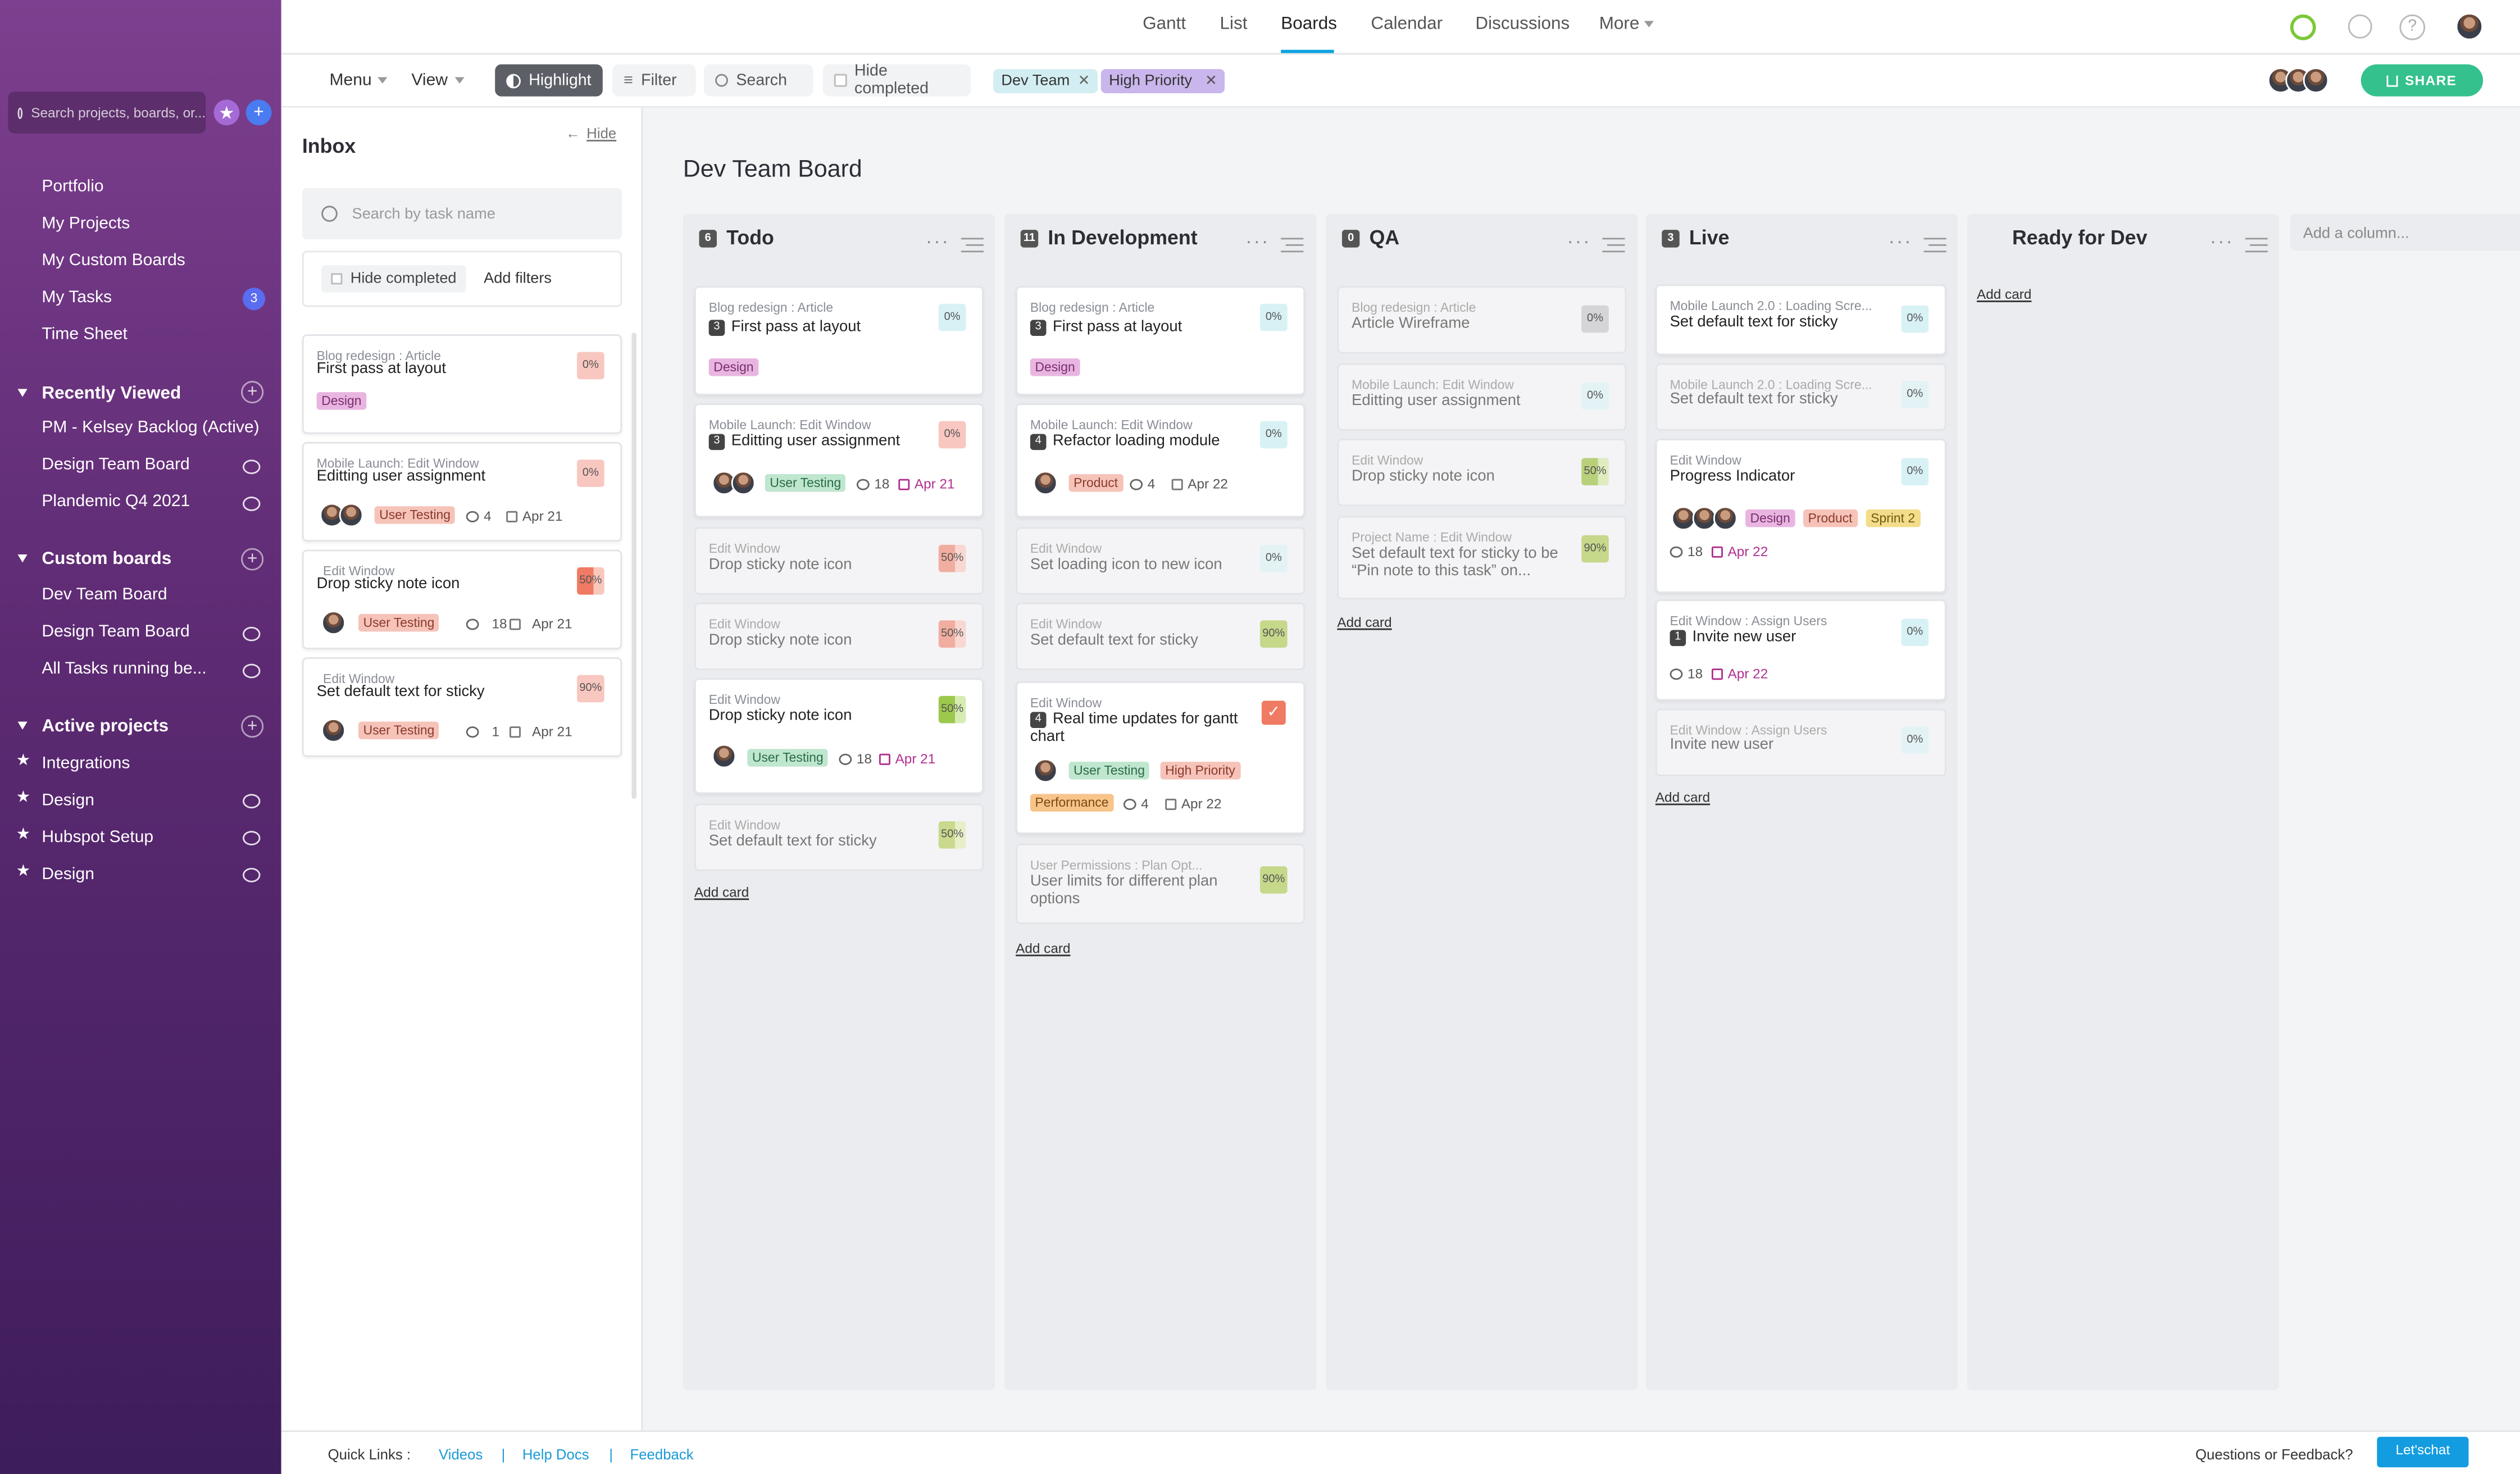 This screenshot has width=2520, height=1474. Describe the element at coordinates (555, 1454) in the screenshot. I see `help-docs-link: Help Docs` at that location.